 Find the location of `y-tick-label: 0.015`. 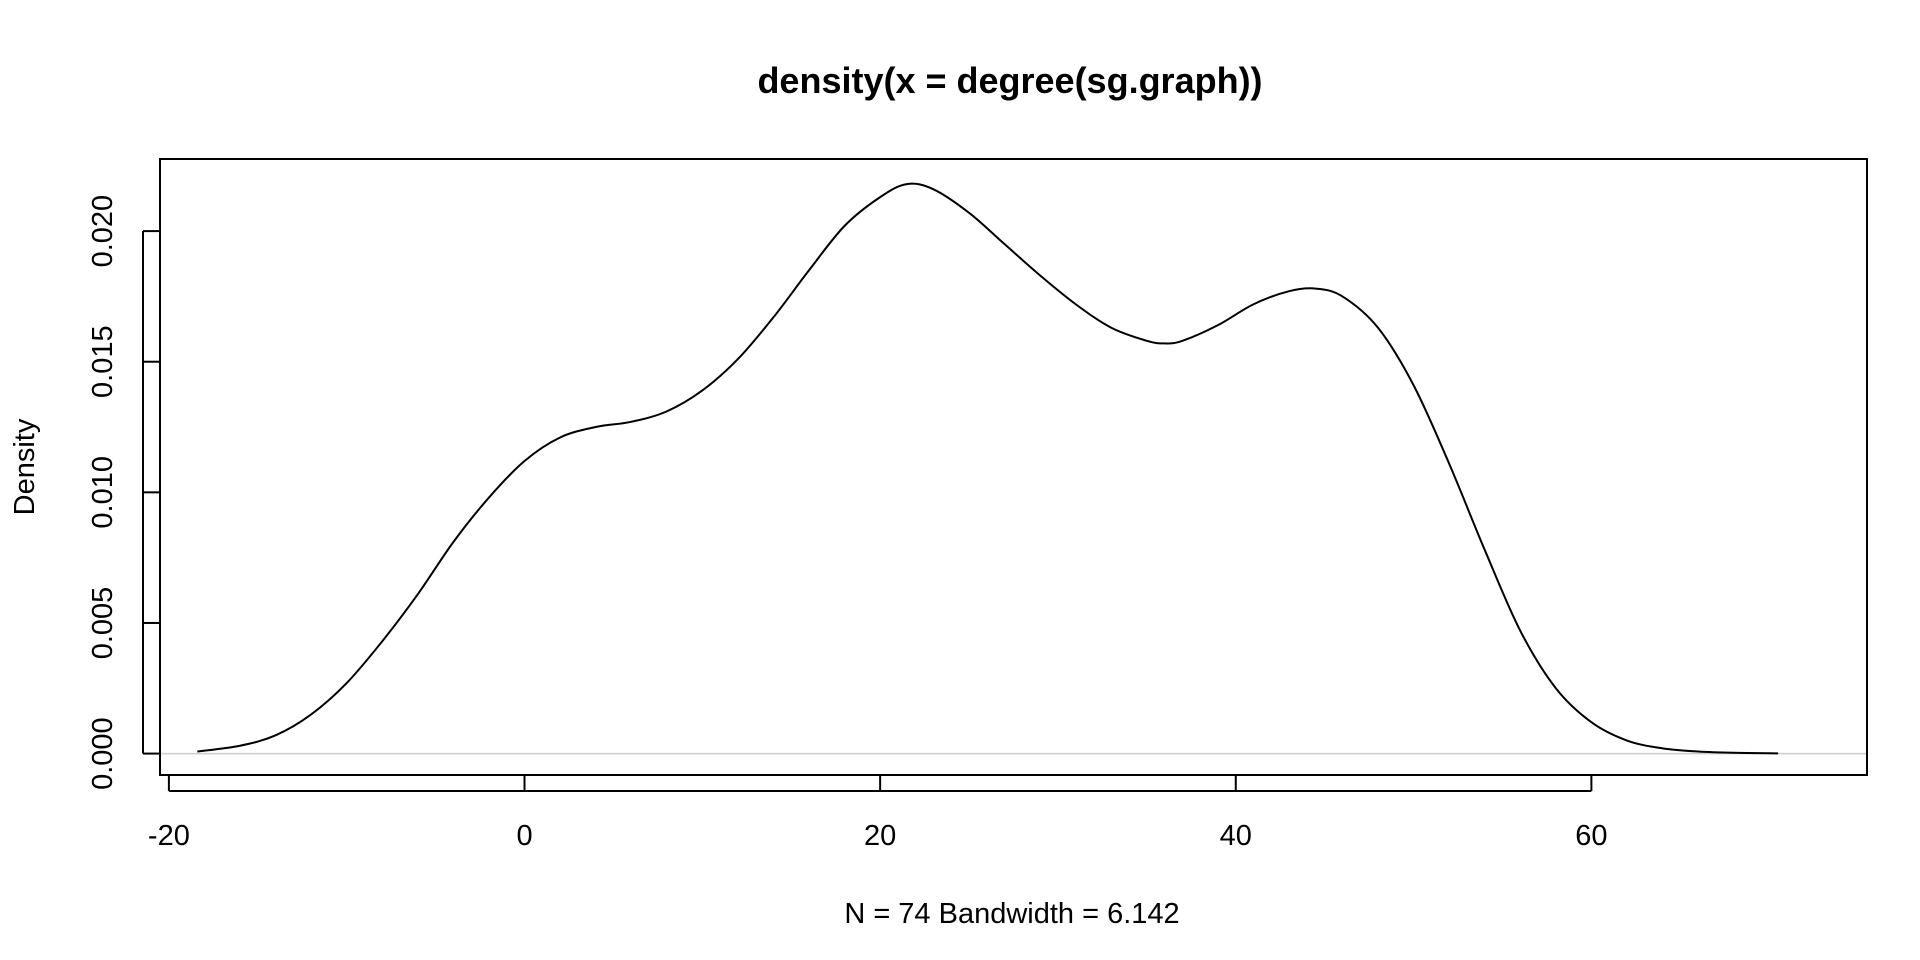

y-tick-label: 0.015 is located at coordinates (103, 361).